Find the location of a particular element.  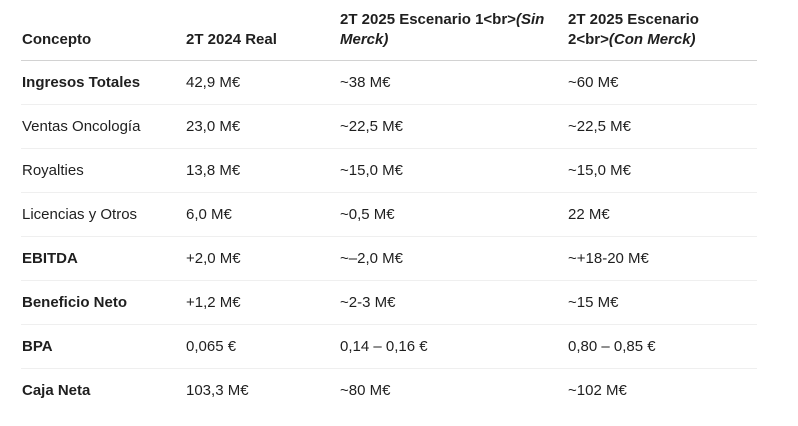

cell-escenario1: ~2-3 M€ is located at coordinates (453, 302).